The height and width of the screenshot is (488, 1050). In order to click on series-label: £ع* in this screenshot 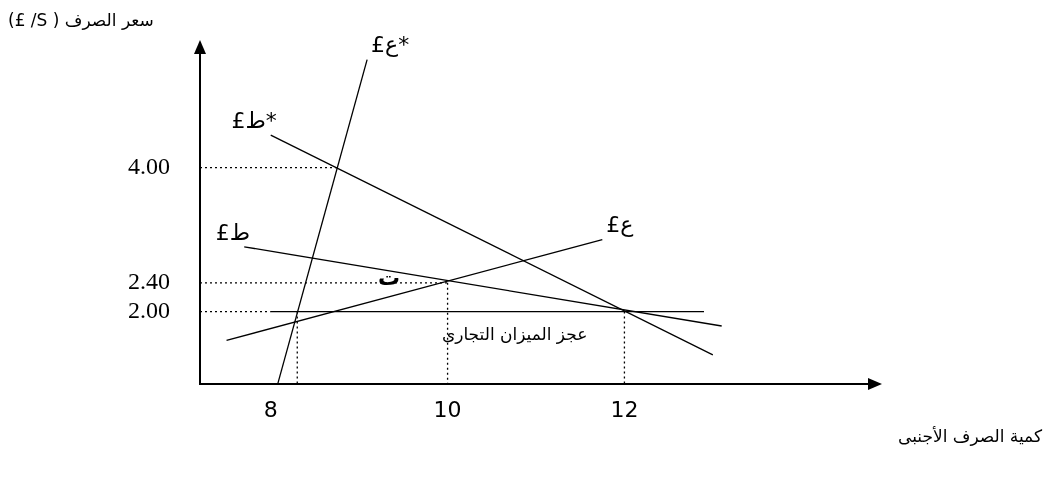, I will do `click(390, 45)`.